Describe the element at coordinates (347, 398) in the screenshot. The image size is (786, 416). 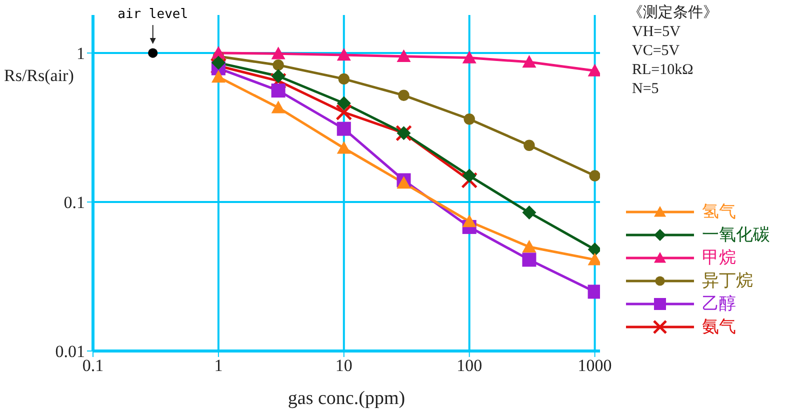
I see `x-axis-title: gas conc.(ppm)` at that location.